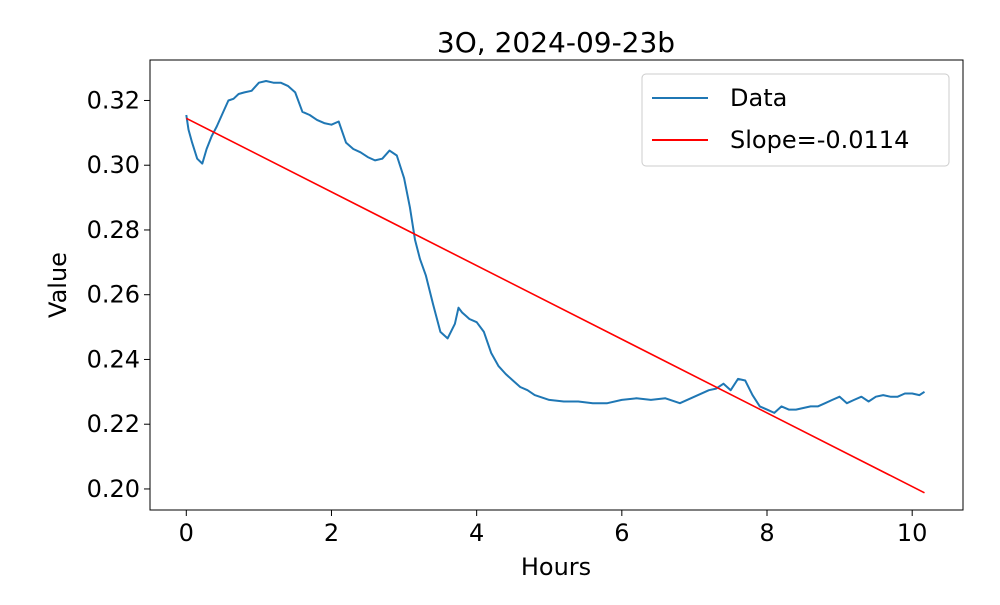 This screenshot has width=1000, height=605. What do you see at coordinates (556, 567) in the screenshot?
I see `x-axis-label: Hours` at bounding box center [556, 567].